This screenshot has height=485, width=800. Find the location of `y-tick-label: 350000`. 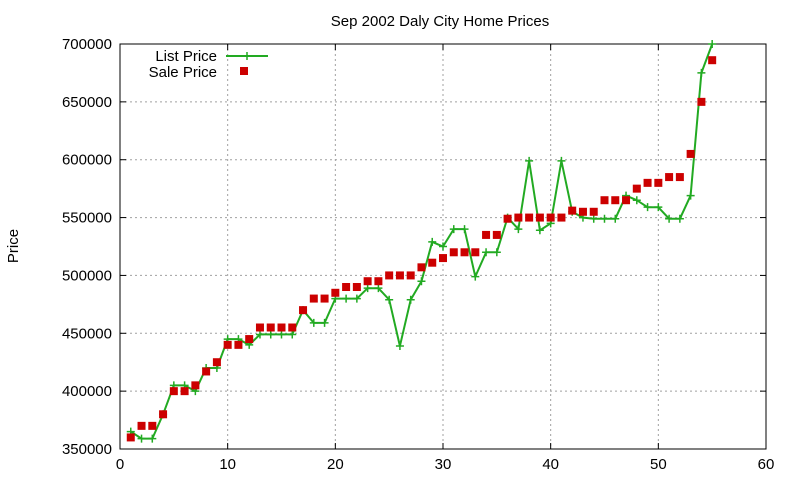

y-tick-label: 350000 is located at coordinates (87, 449).